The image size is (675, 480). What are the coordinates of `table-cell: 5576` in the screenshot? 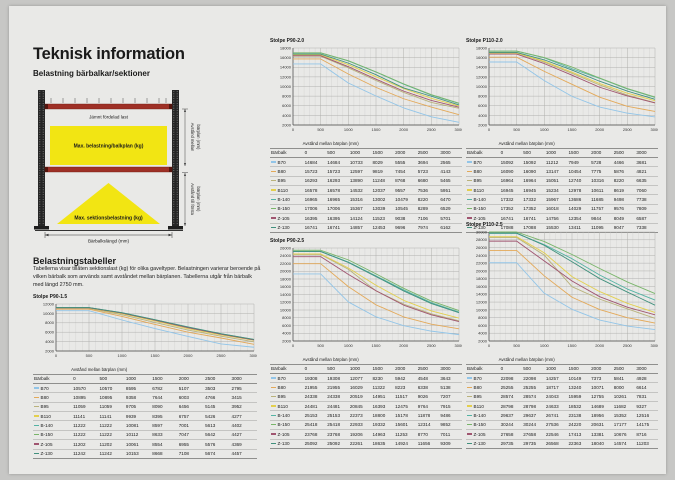 It's located at (210, 444).